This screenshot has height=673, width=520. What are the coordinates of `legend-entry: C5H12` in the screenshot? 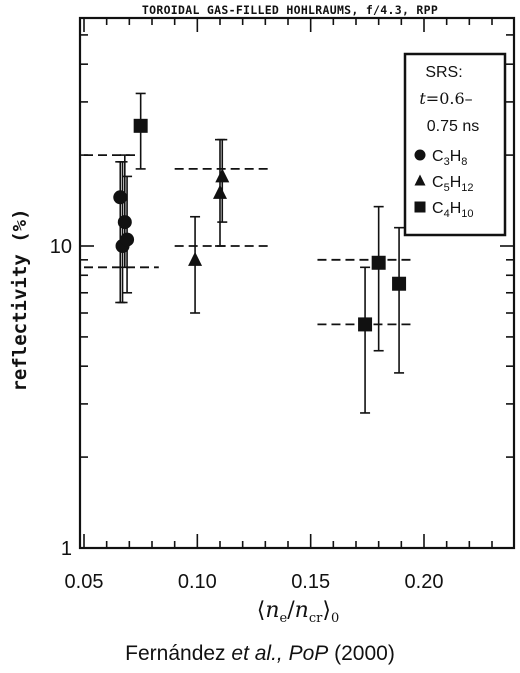 It's located at (453, 184).